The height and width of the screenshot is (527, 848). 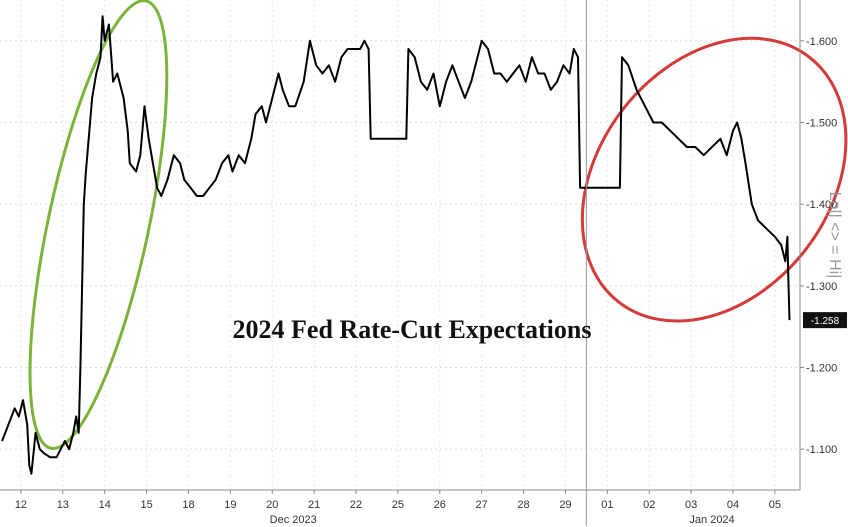 I want to click on x-tick-label: 18, so click(x=188, y=505).